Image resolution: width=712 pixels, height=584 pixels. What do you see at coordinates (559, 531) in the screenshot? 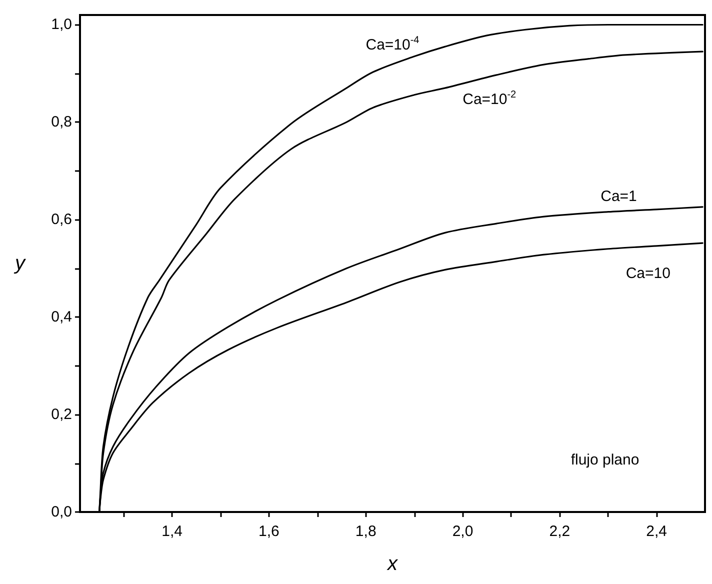
I see `x-tick-label: 2,2` at bounding box center [559, 531].